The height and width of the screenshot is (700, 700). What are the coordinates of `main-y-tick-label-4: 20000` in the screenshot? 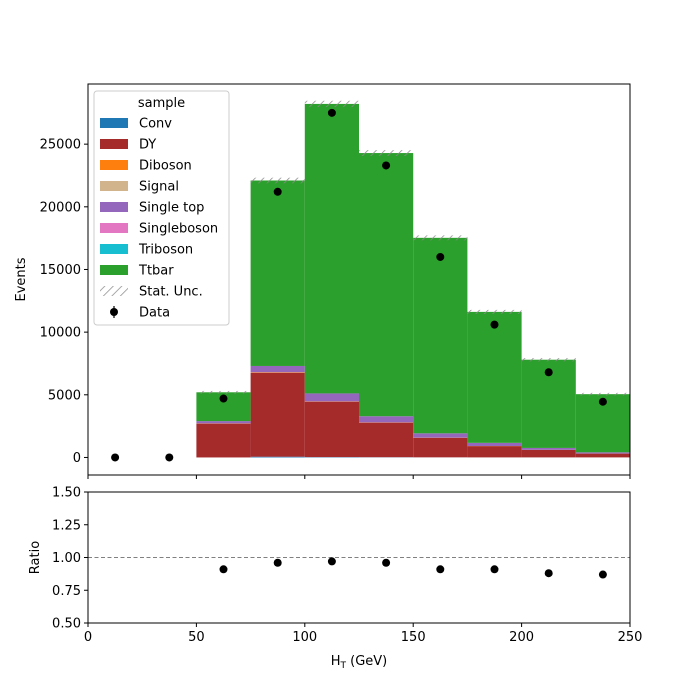 It's located at (60, 207).